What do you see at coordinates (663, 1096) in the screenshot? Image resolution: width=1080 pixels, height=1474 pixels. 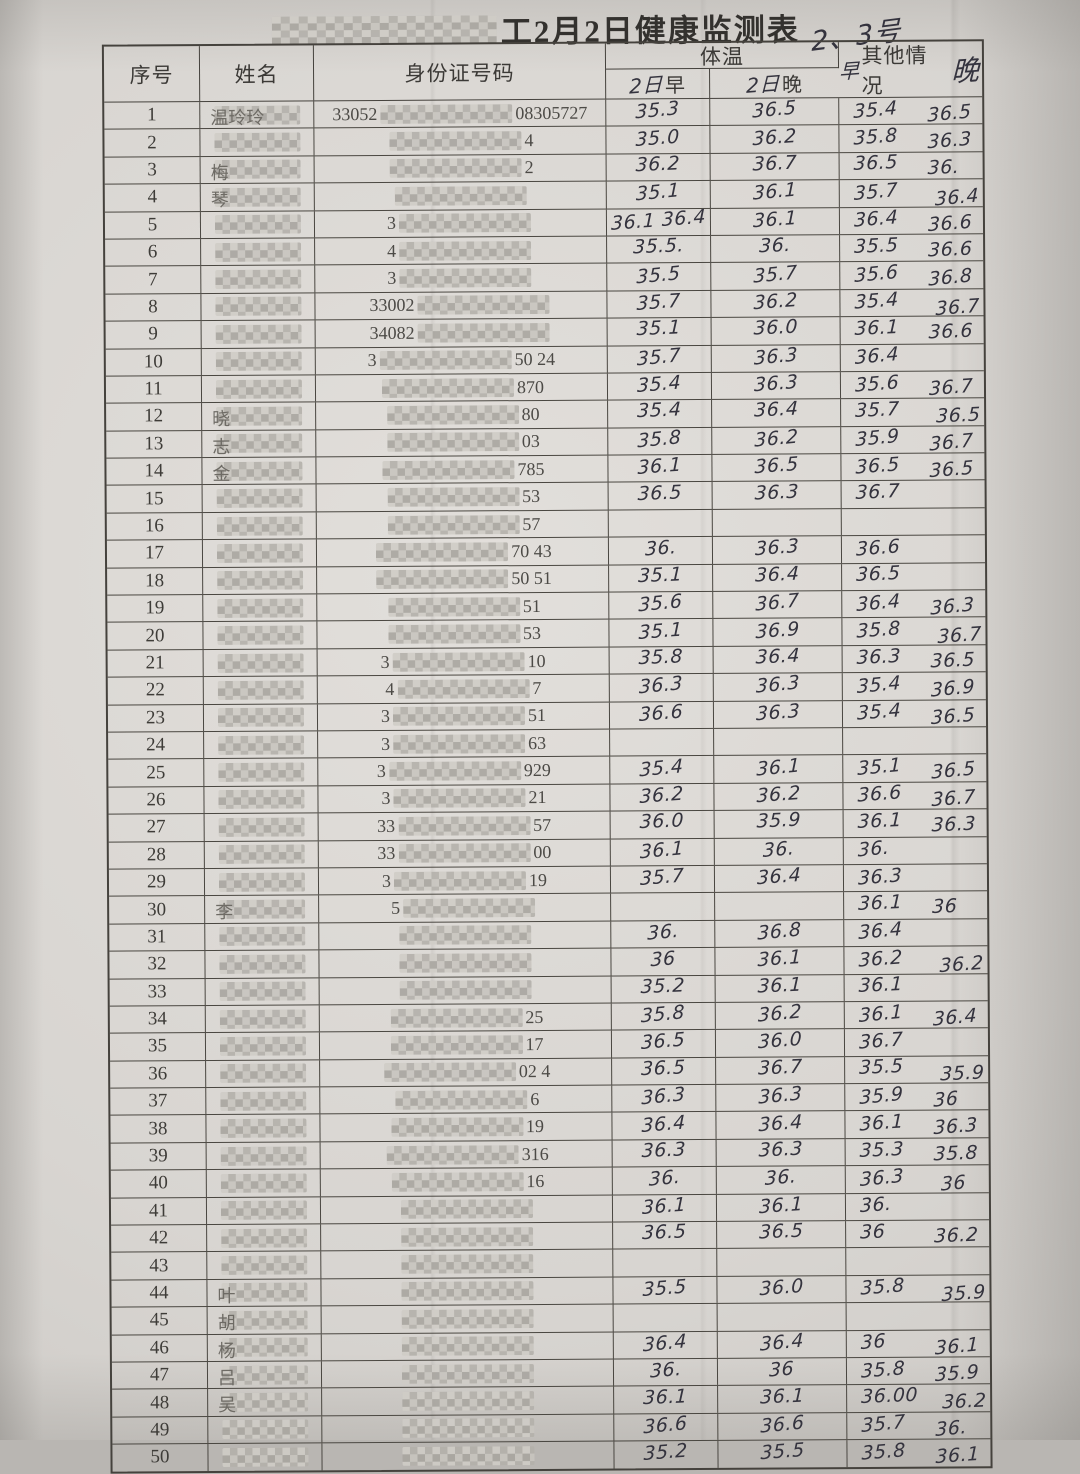 I see `temp-morning-value: 36.3` at bounding box center [663, 1096].